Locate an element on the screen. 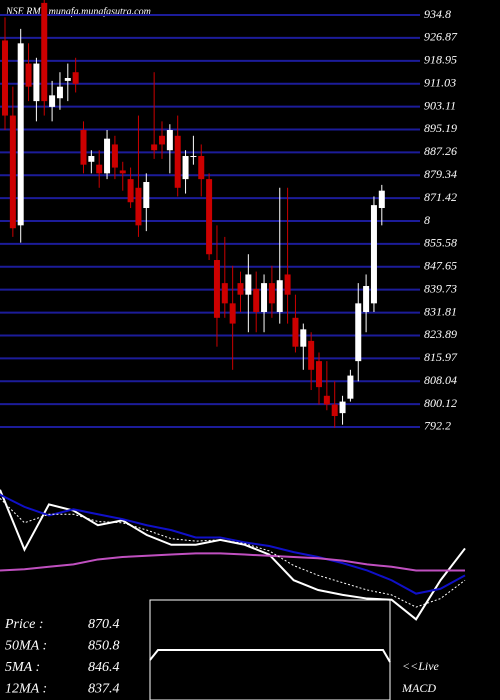 This screenshot has width=500, height=700. info-label: 12MA : is located at coordinates (26, 689).